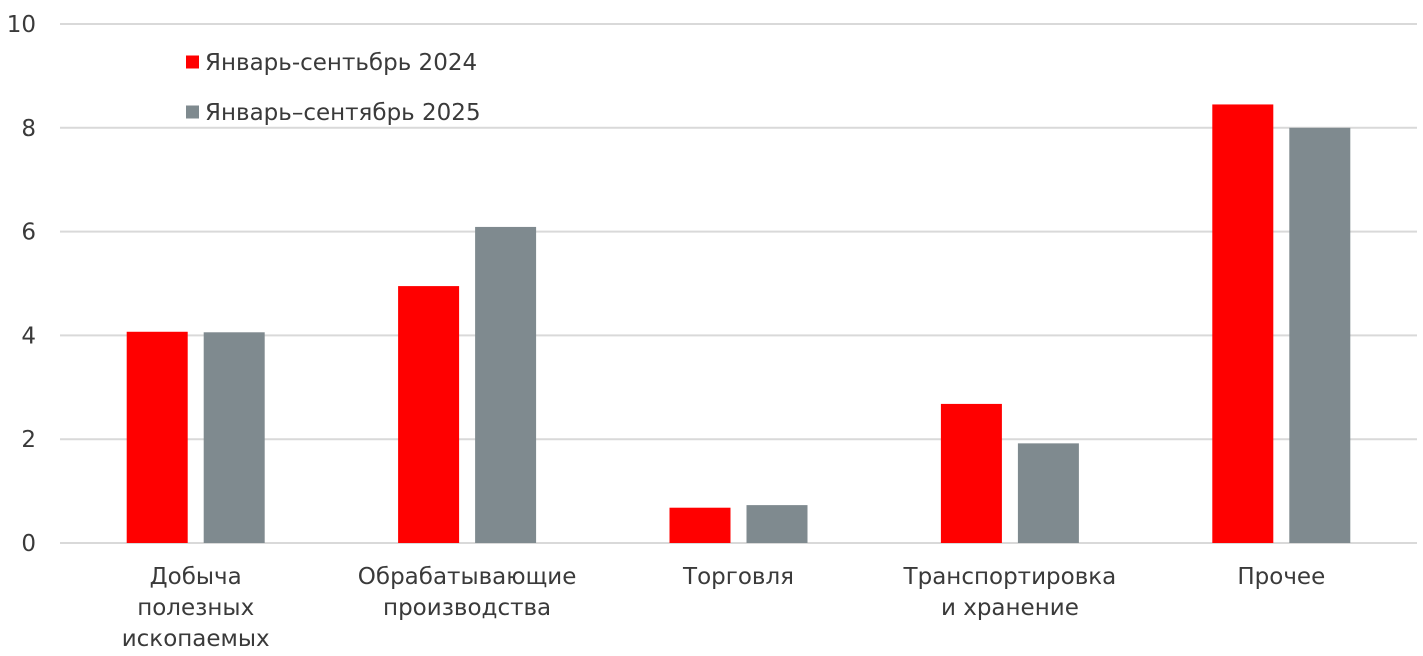  What do you see at coordinates (971, 473) in the screenshot?
I see `bar-series1-cat4` at bounding box center [971, 473].